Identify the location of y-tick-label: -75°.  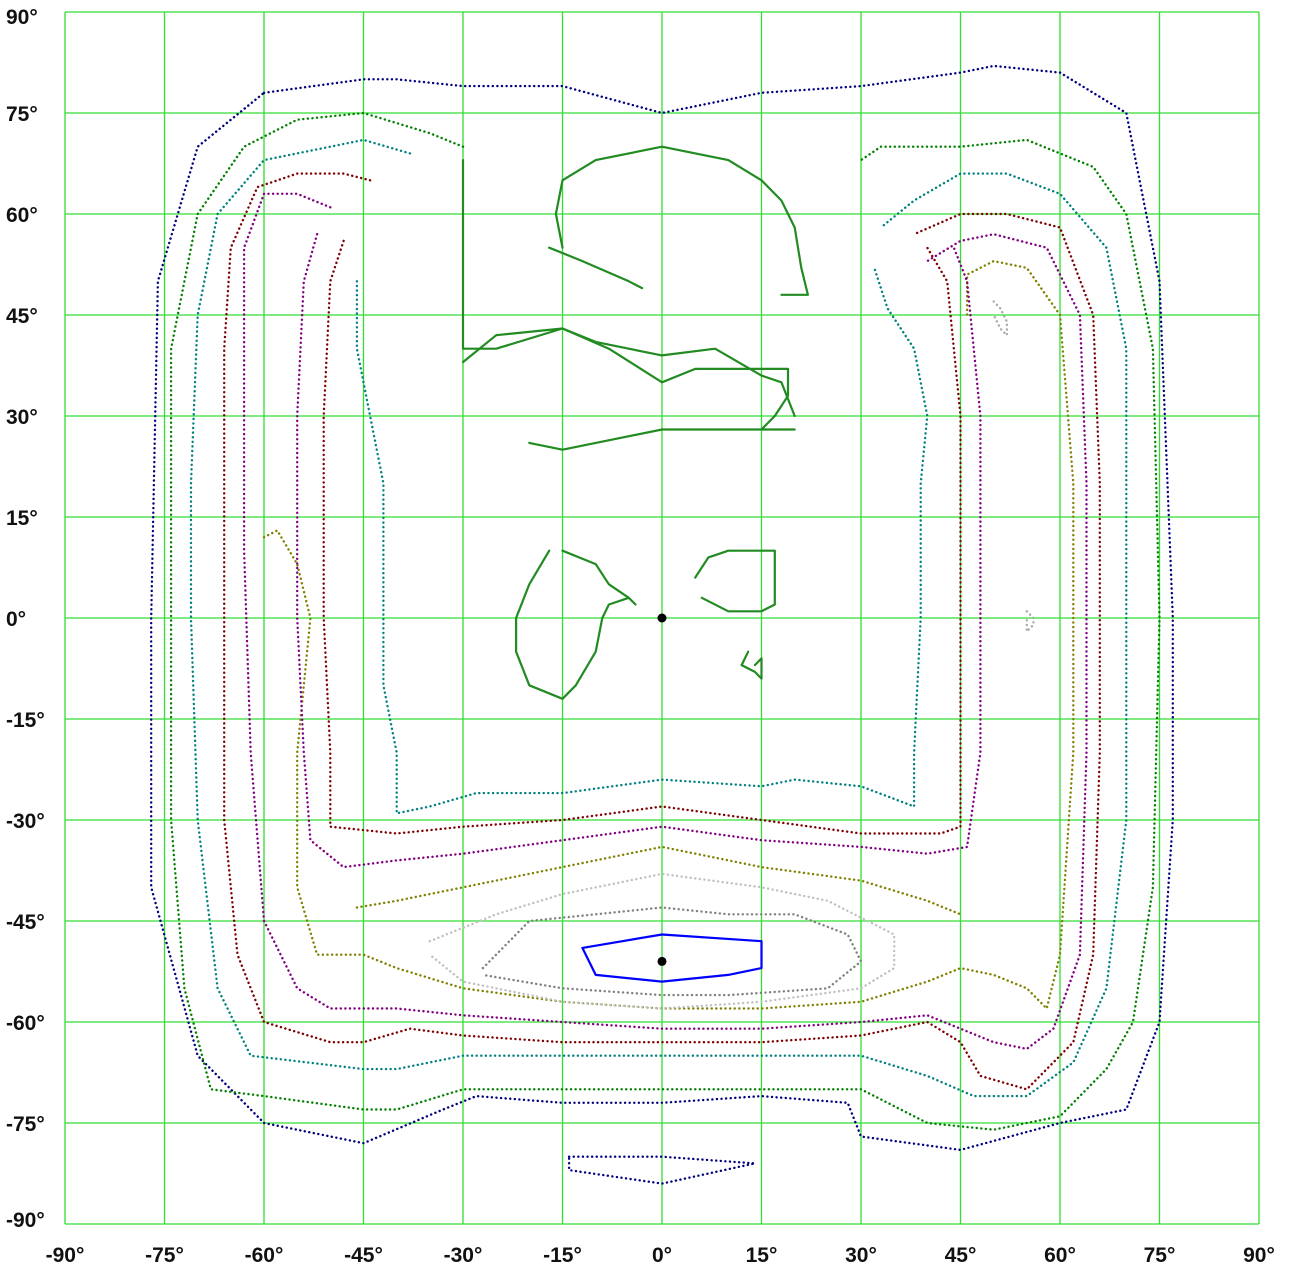
(25, 1124).